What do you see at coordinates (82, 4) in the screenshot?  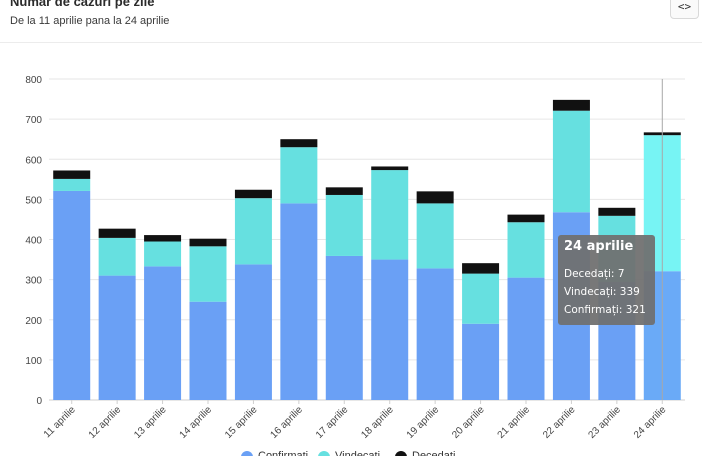 I see `chart-title: Număr de cazuri pe zile` at bounding box center [82, 4].